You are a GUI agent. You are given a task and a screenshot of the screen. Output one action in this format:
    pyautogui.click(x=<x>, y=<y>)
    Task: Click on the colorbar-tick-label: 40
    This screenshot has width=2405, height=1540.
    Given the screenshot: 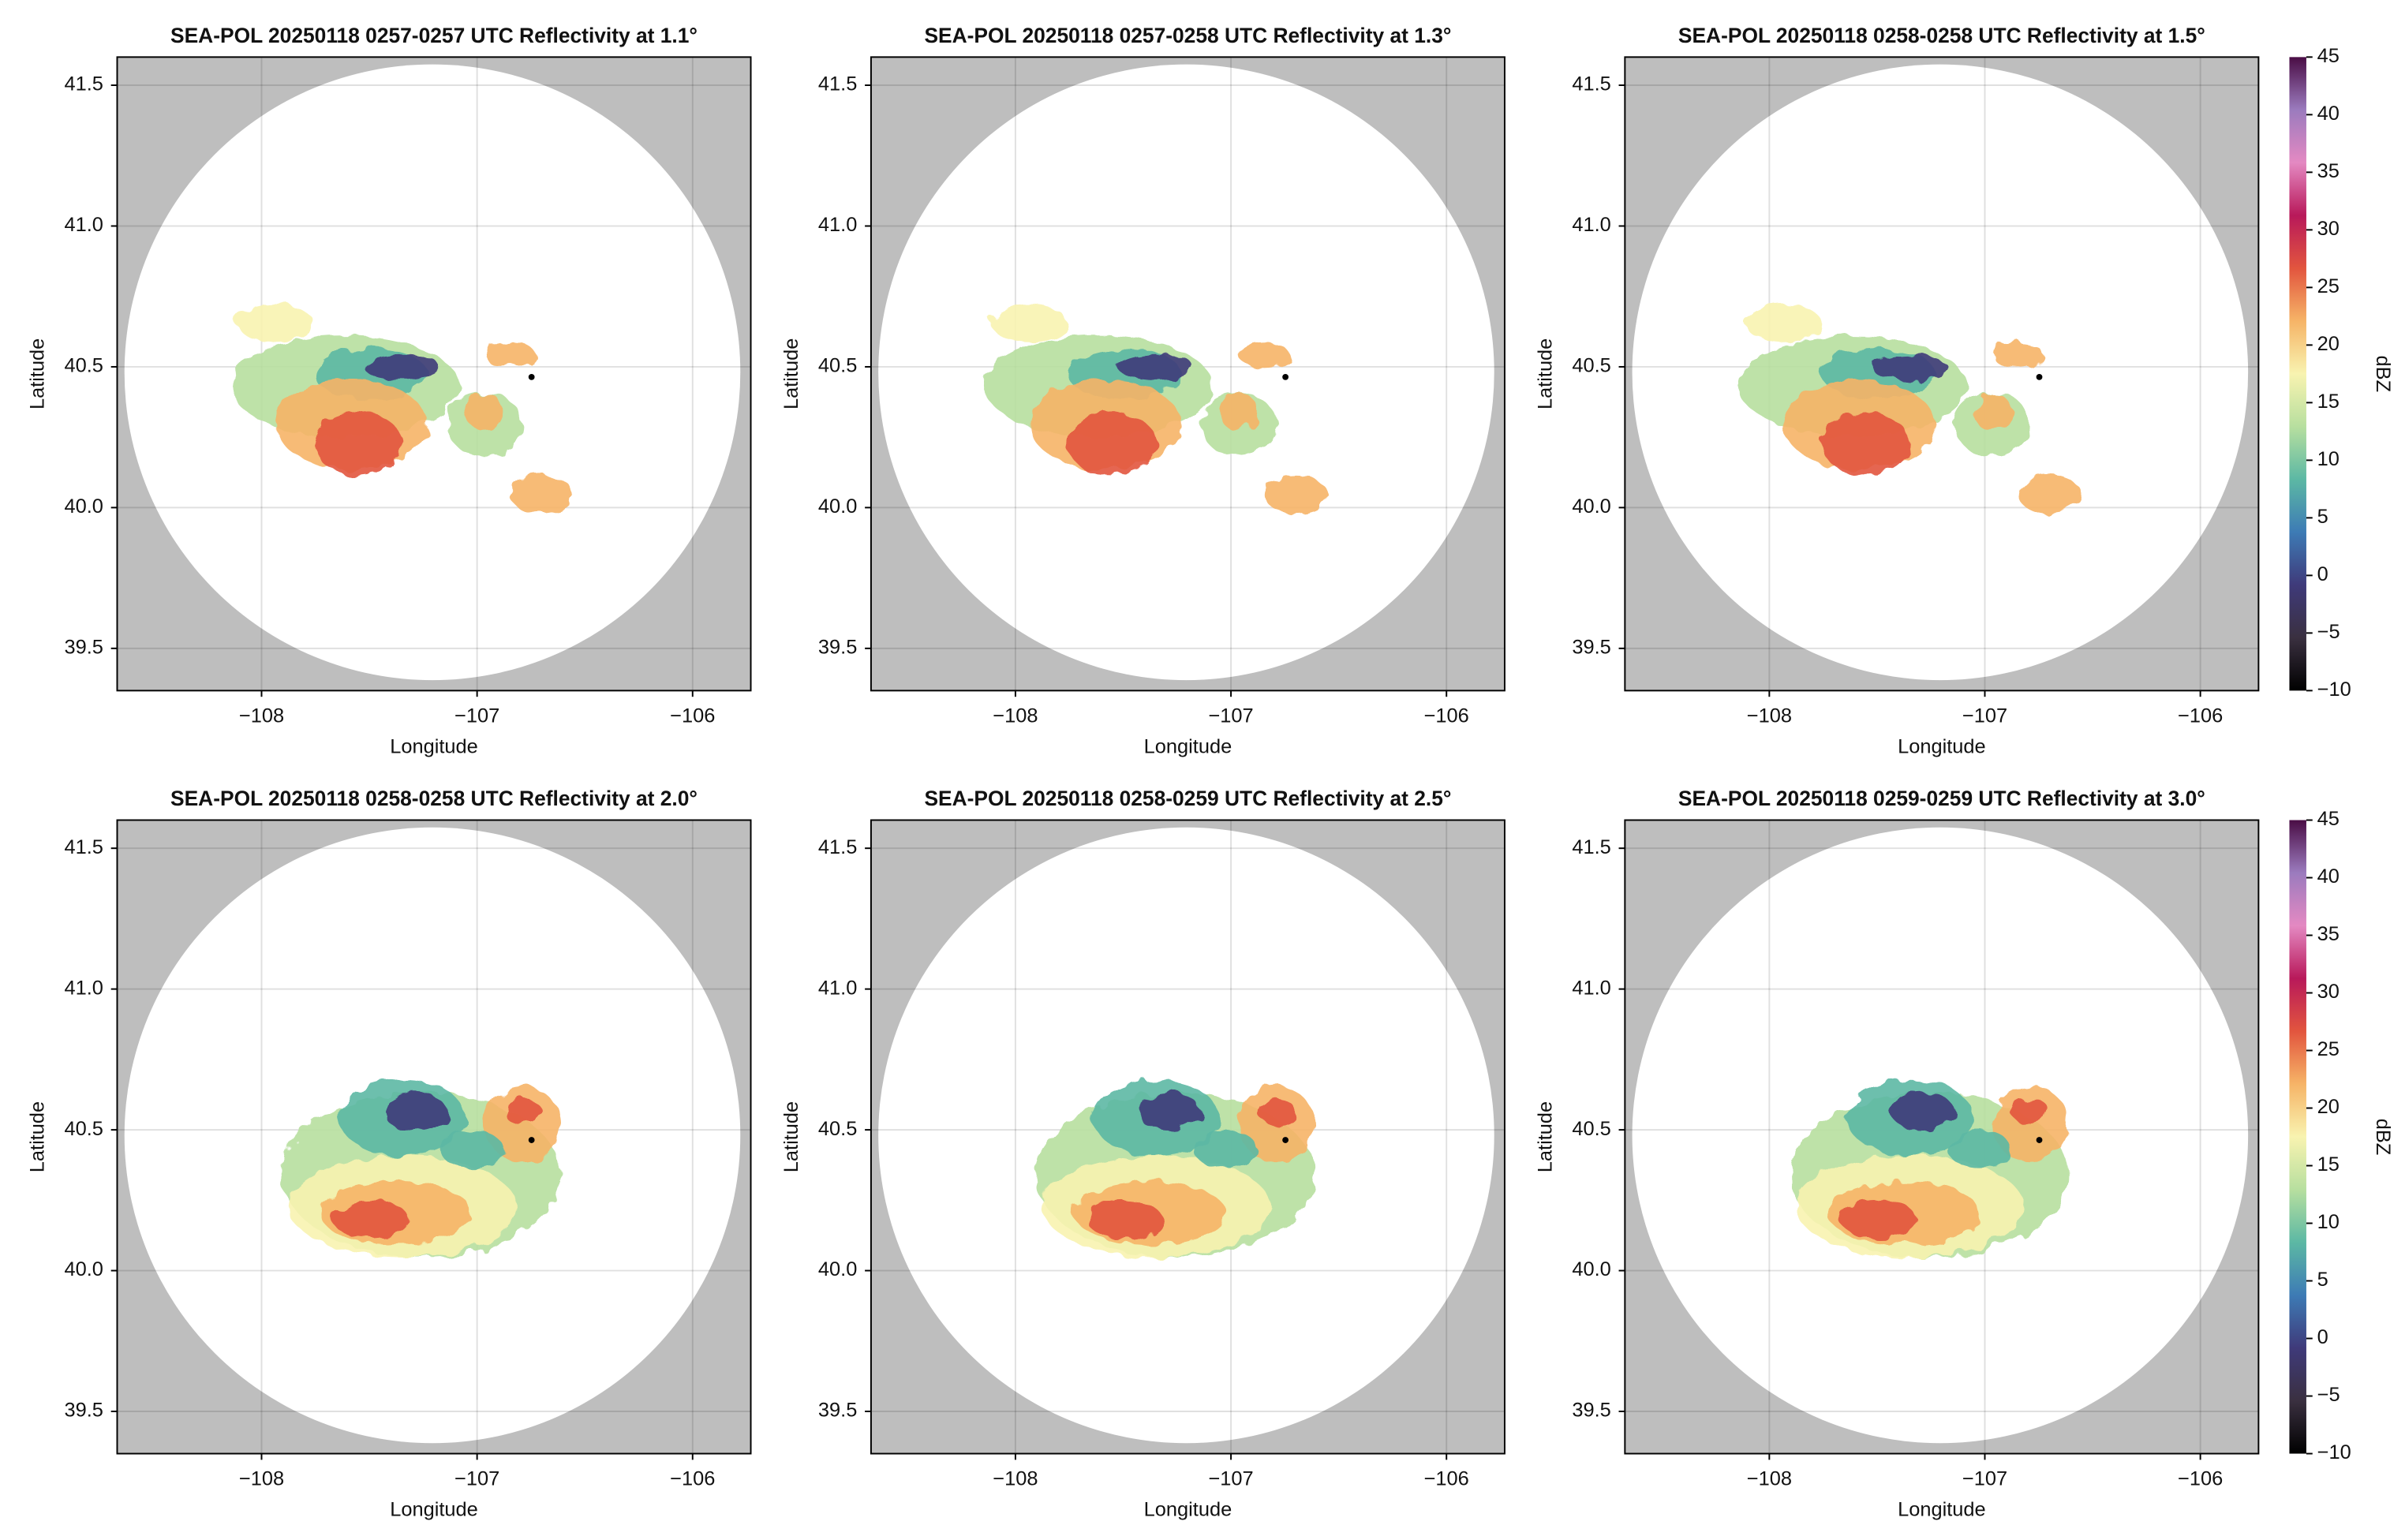 What is the action you would take?
    pyautogui.click(x=2328, y=114)
    